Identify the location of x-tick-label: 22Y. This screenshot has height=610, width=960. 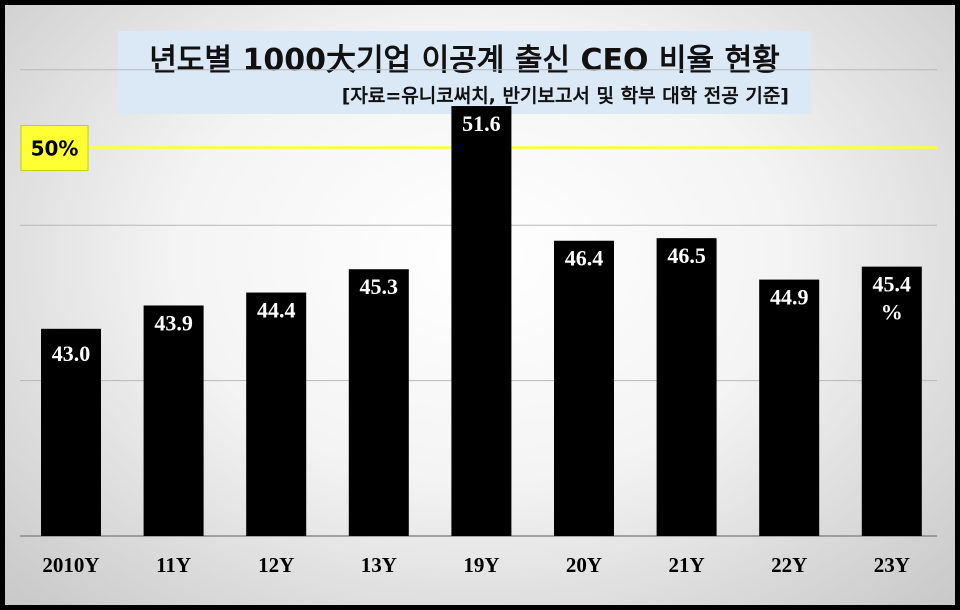
(789, 565).